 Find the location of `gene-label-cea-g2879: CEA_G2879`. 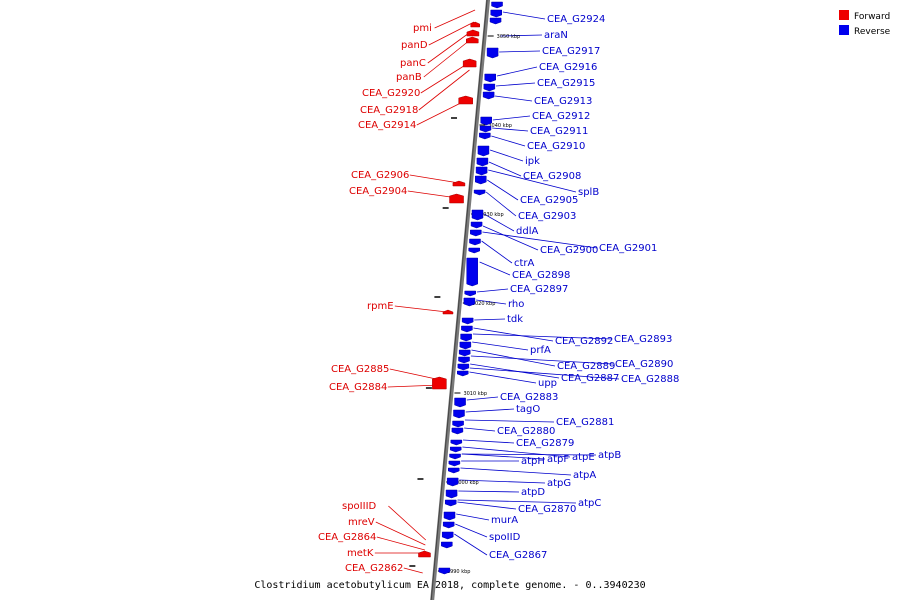

gene-label-cea-g2879: CEA_G2879 is located at coordinates (545, 443).